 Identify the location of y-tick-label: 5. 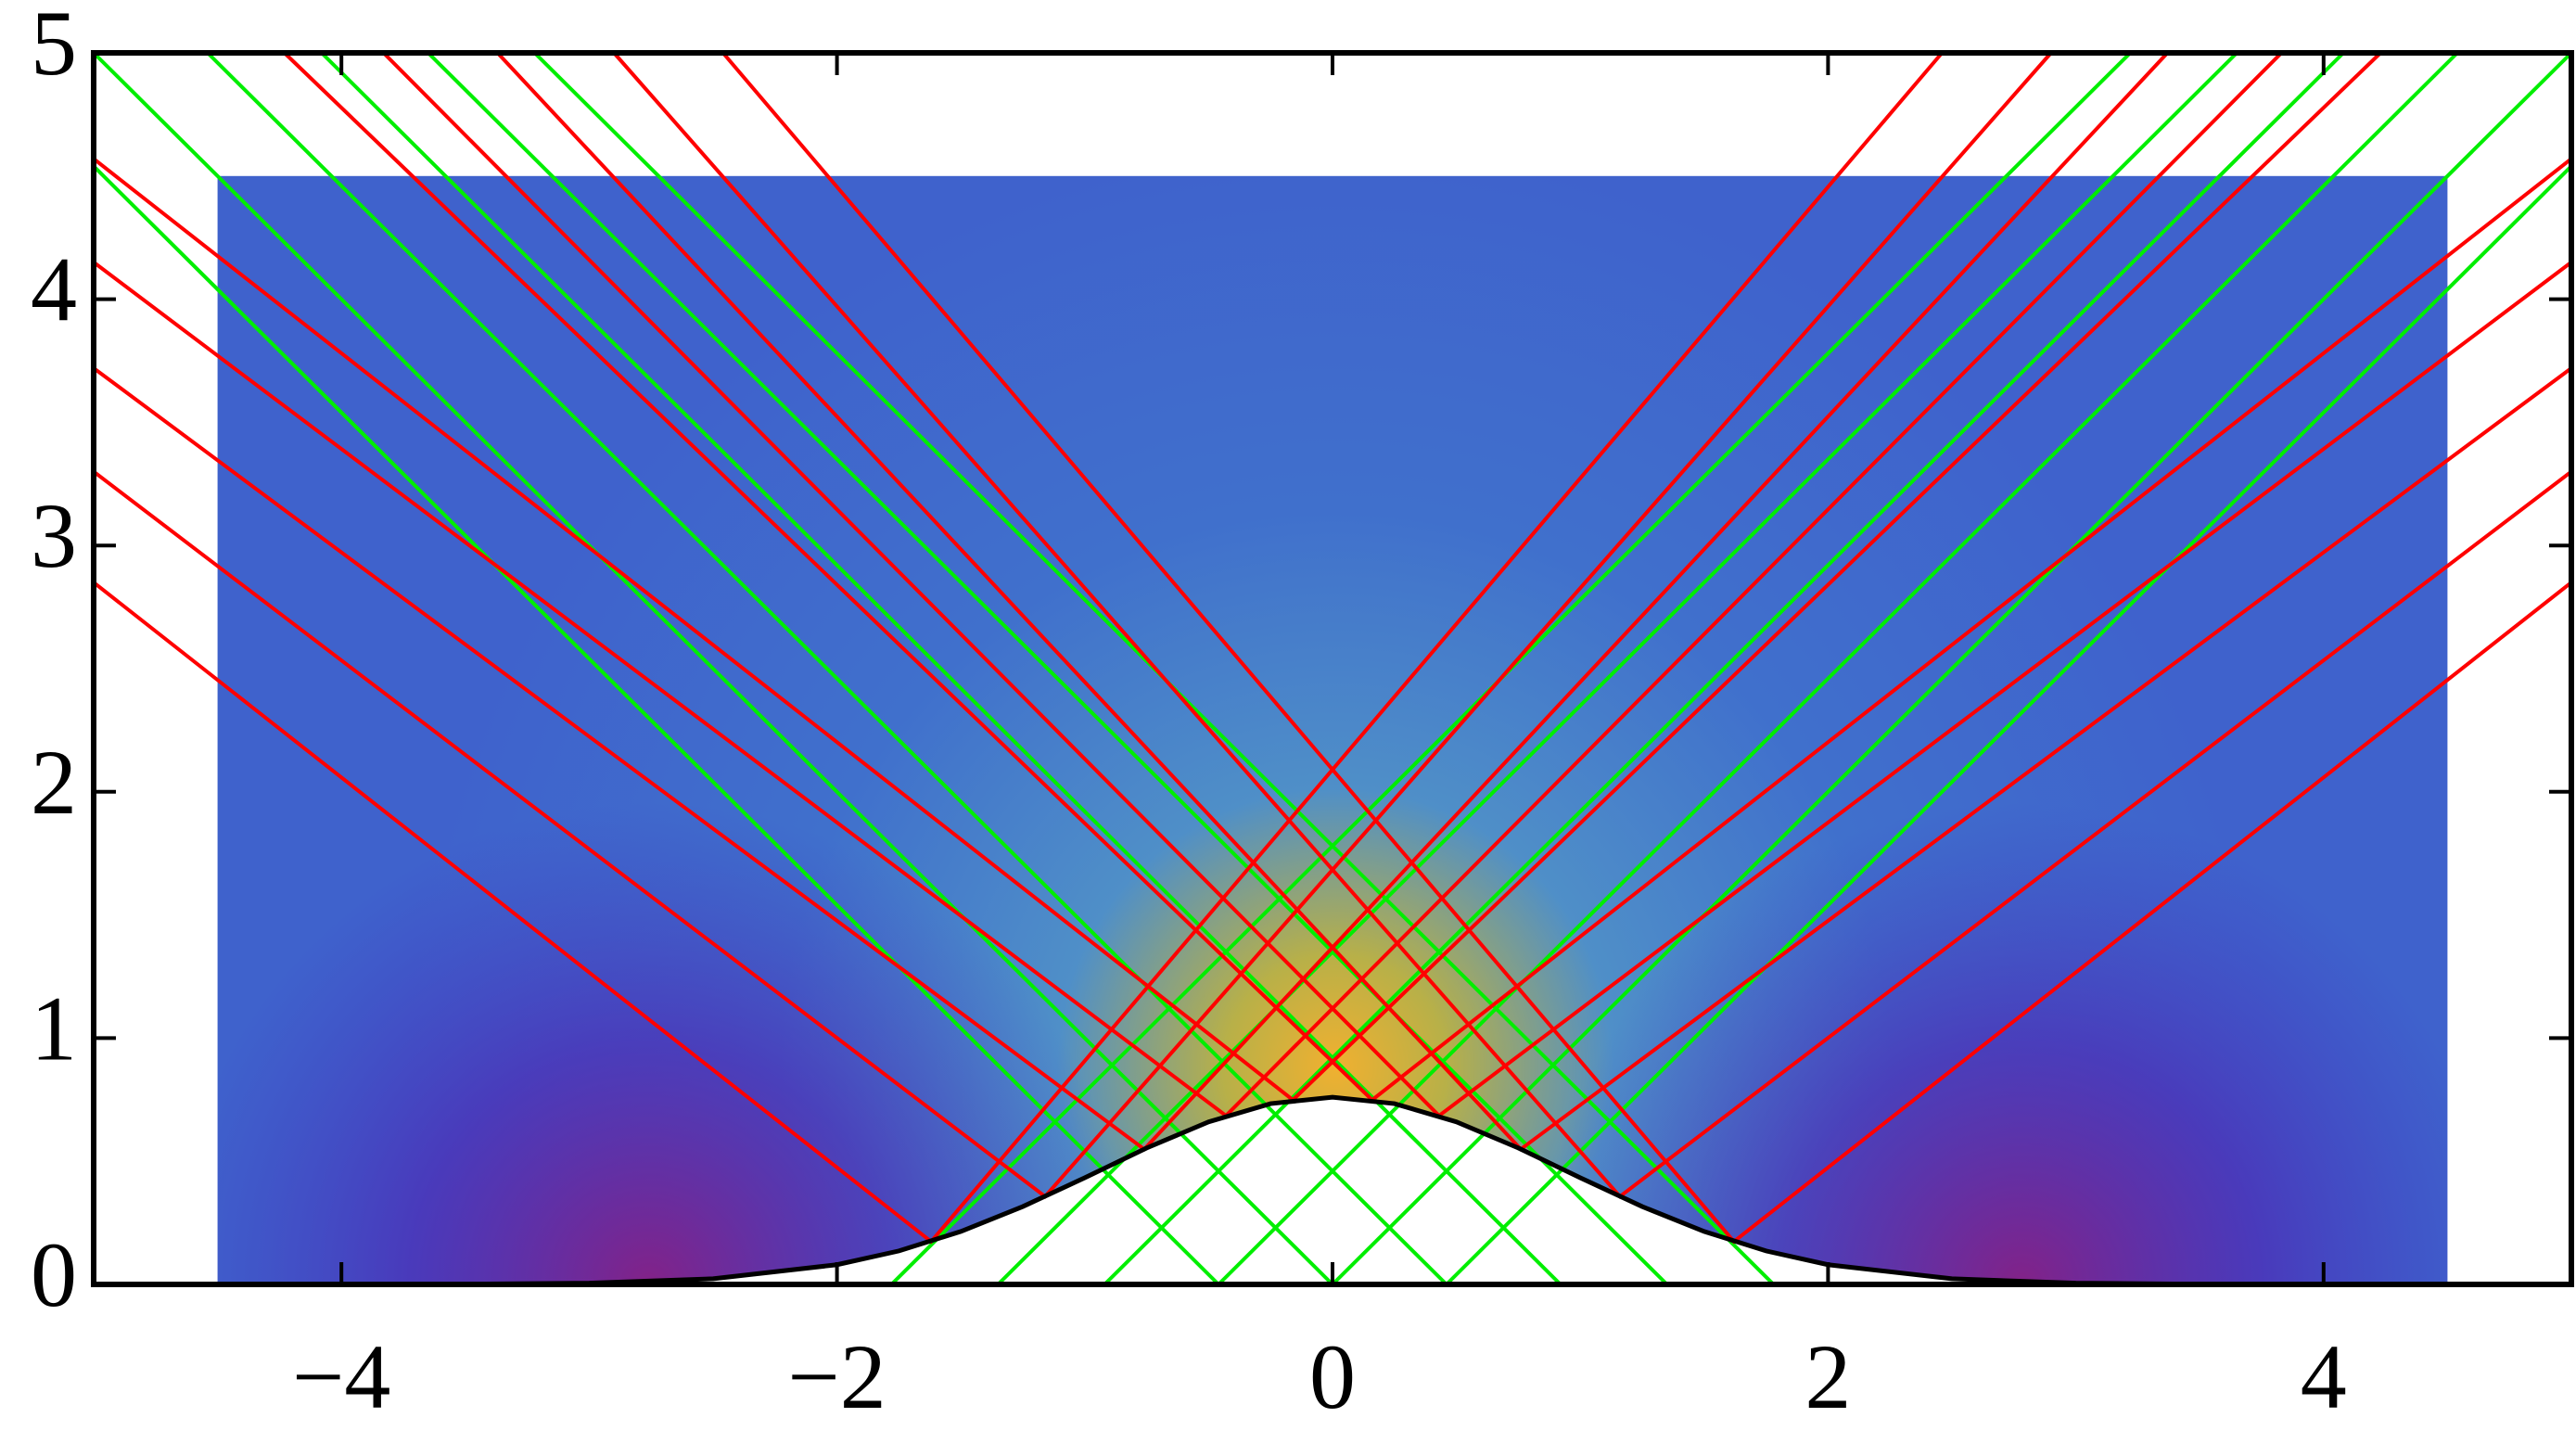
(54, 47).